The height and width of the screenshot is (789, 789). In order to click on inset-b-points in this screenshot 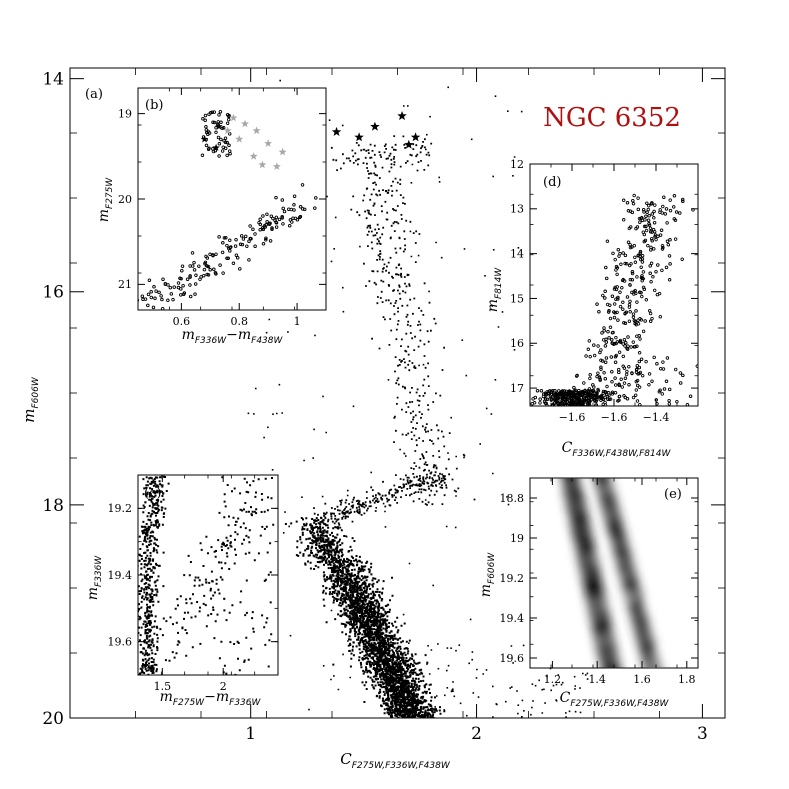, I will do `click(228, 210)`.